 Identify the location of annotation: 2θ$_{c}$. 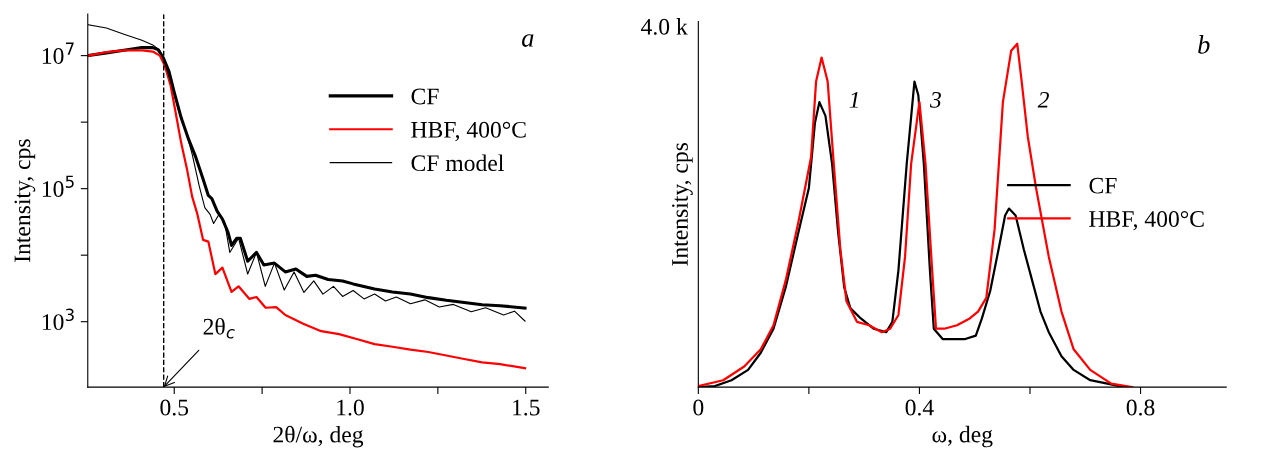
(219, 328).